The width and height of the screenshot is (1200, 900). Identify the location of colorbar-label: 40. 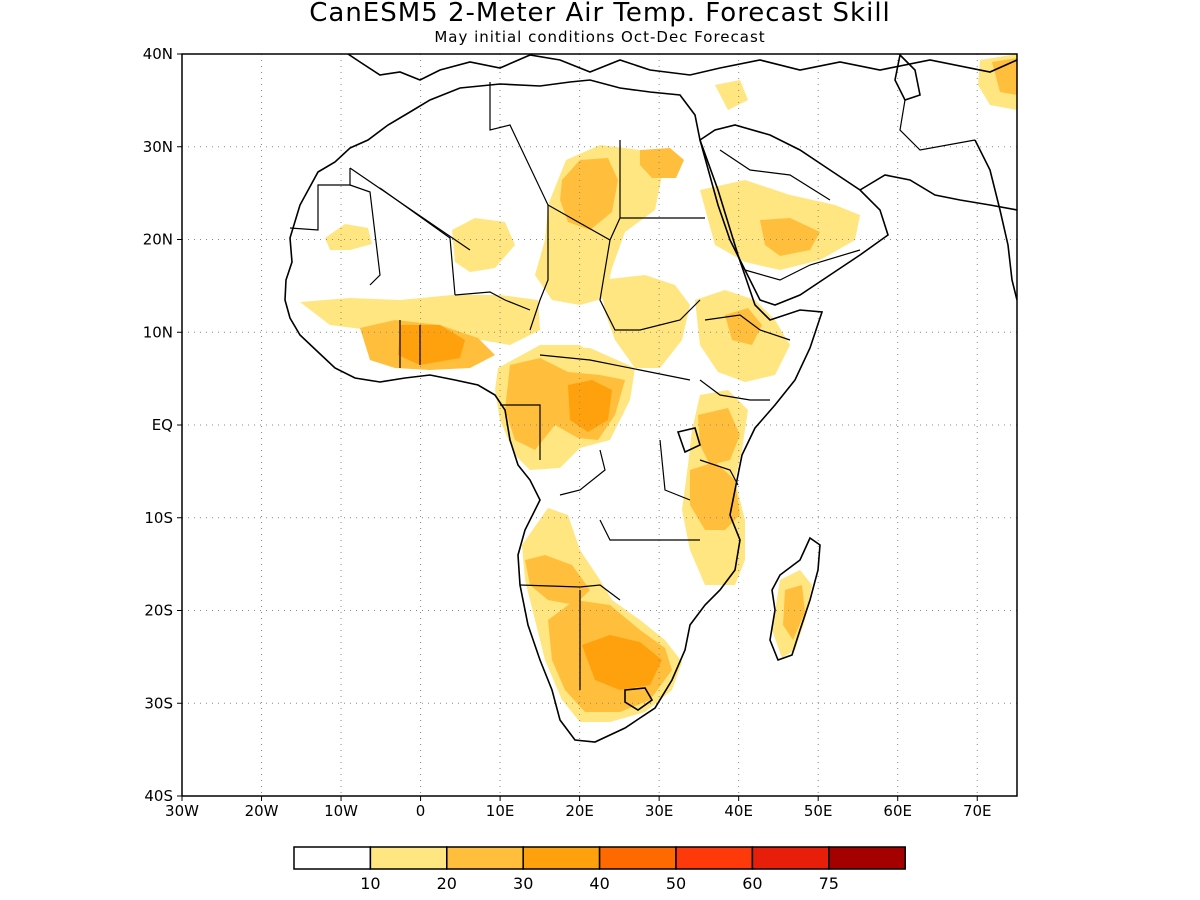
(599, 883).